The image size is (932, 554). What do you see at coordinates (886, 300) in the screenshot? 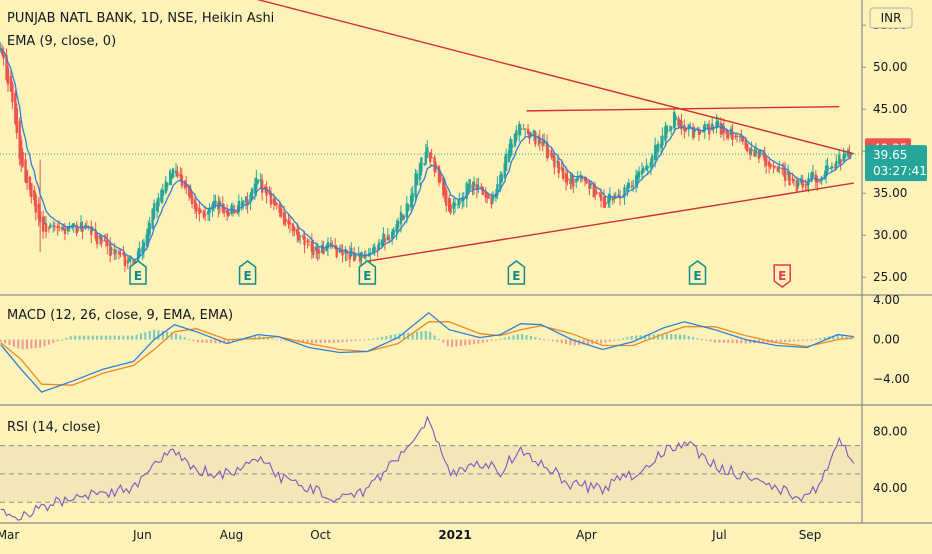
I see `macd-tick-label-0: 4.00` at bounding box center [886, 300].